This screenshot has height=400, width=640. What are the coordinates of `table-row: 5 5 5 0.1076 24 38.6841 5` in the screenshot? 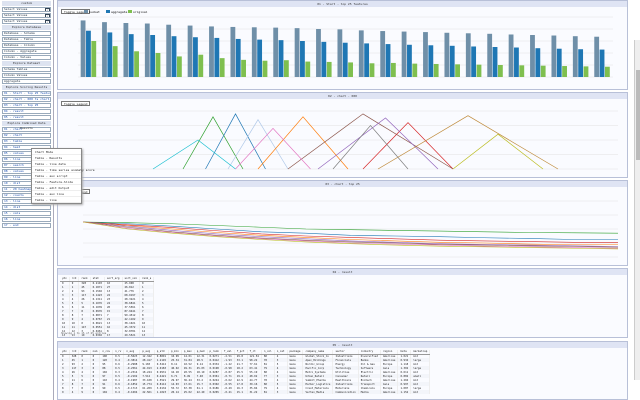 It's located at (107, 303).